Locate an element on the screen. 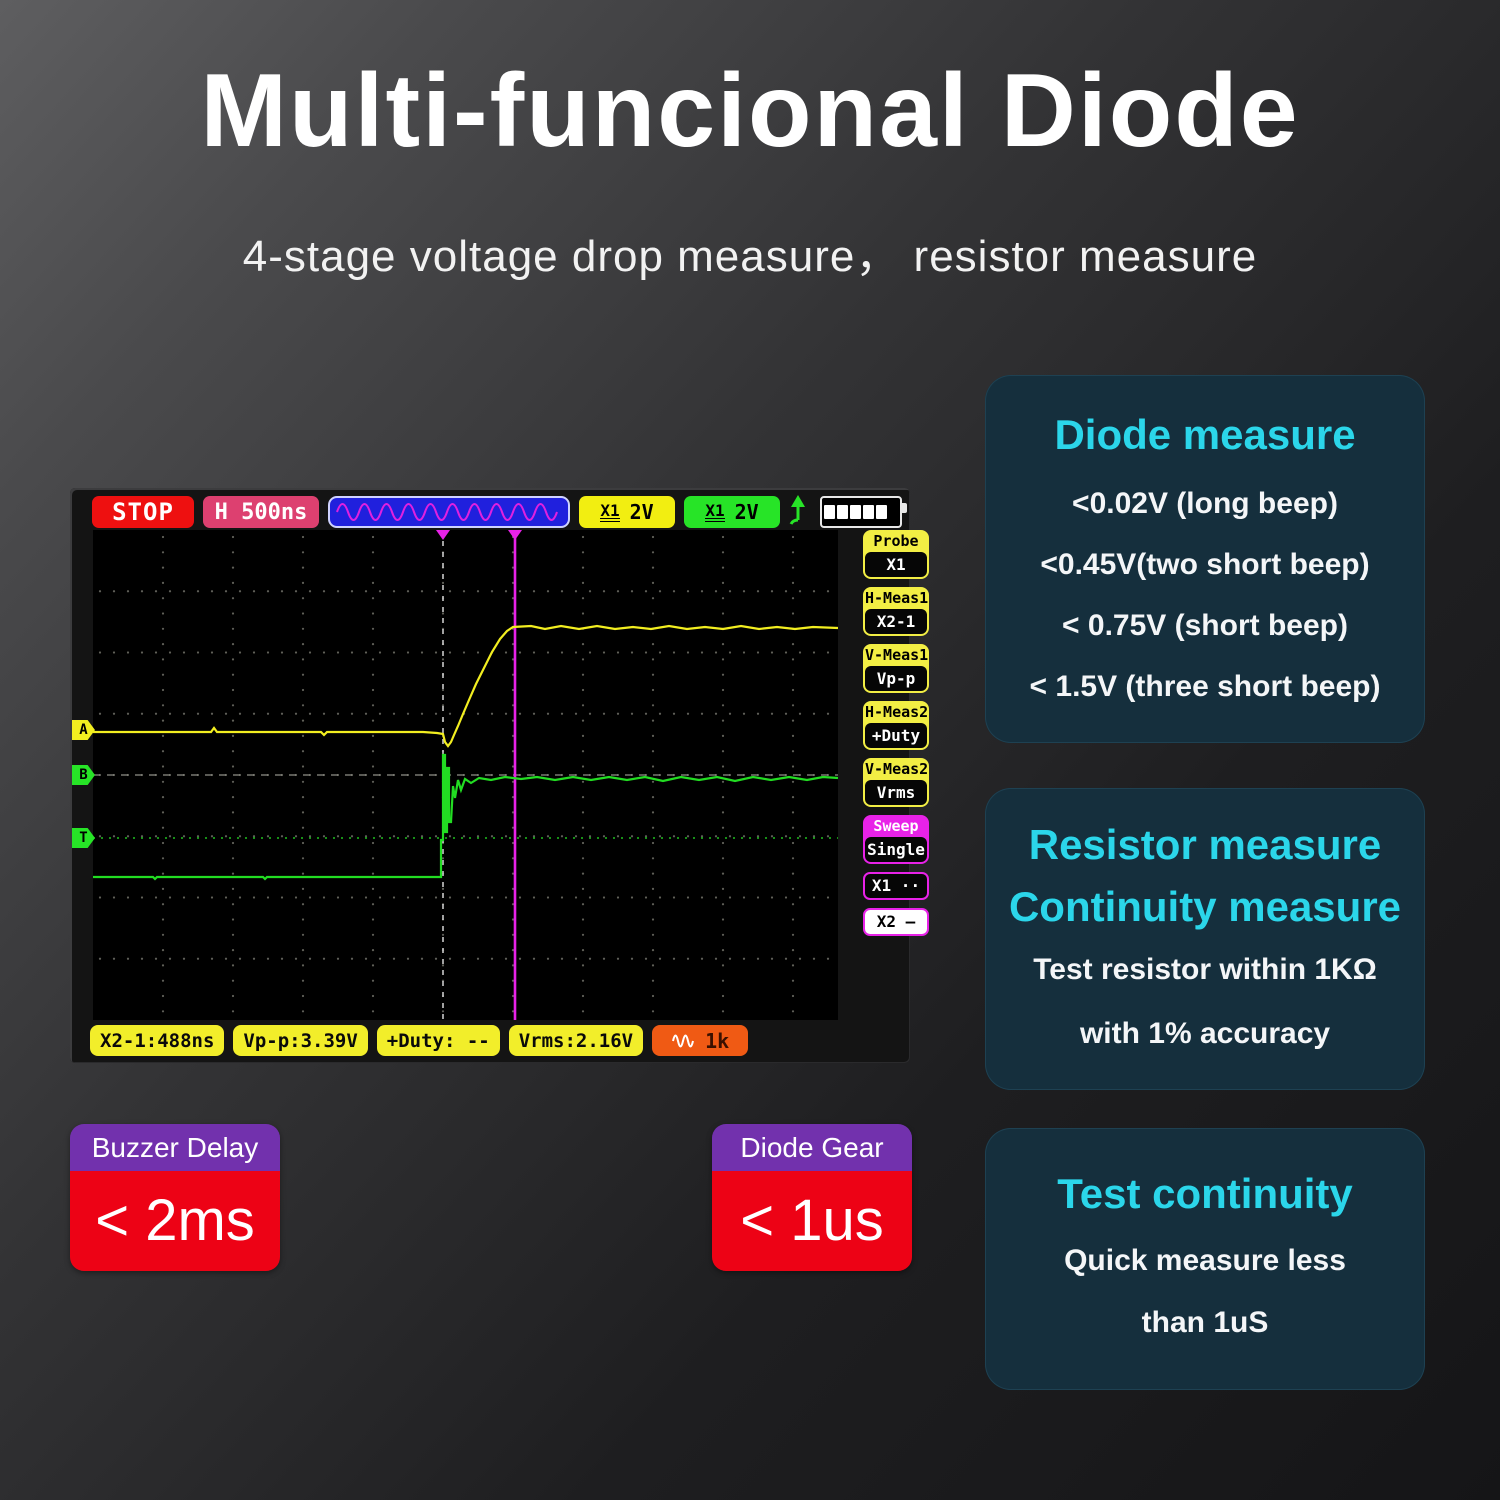  sine-wave-icon is located at coordinates (683, 1040).